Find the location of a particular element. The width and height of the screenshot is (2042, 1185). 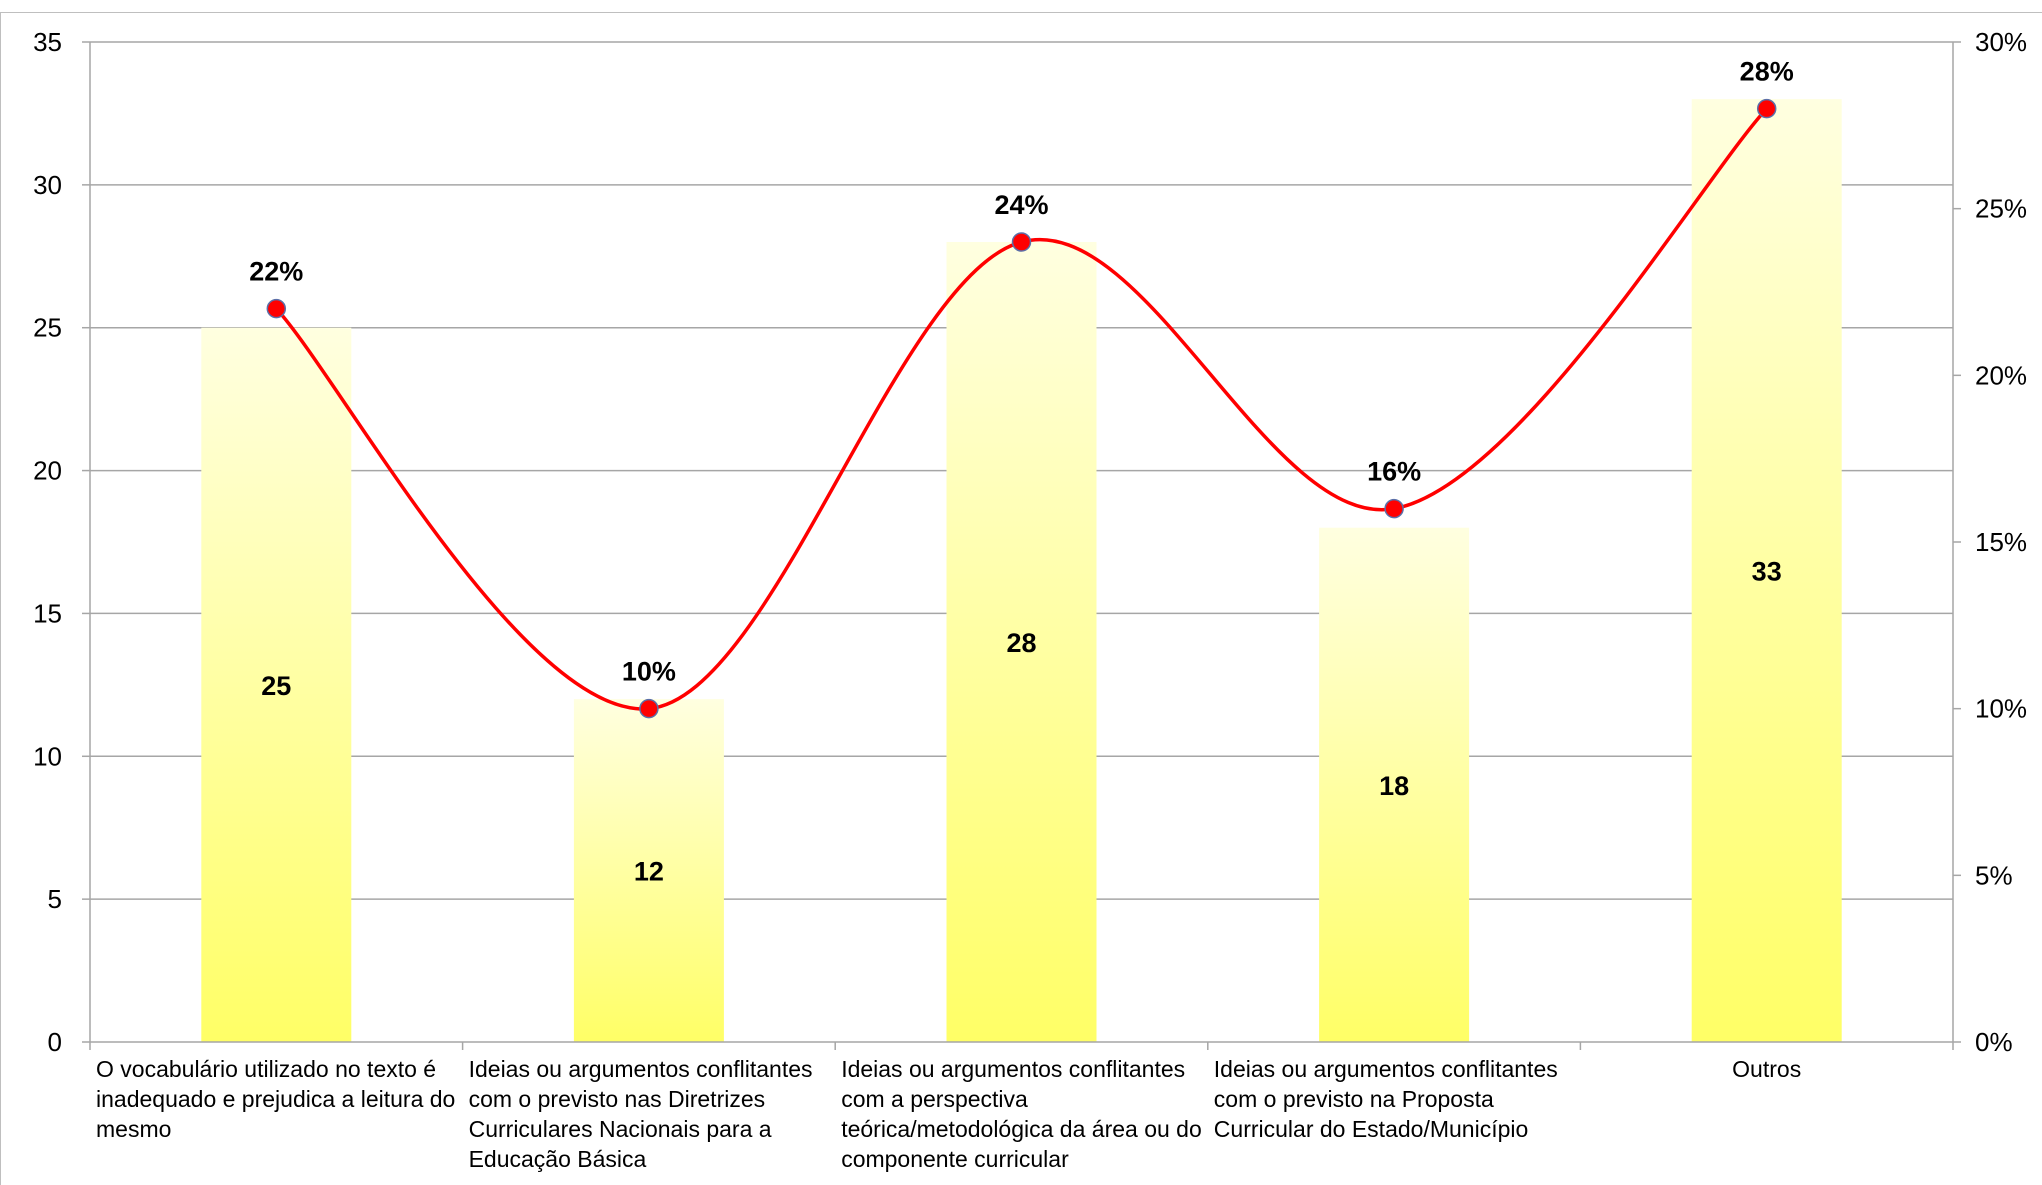

line-value-label: 22% is located at coordinates (276, 272).